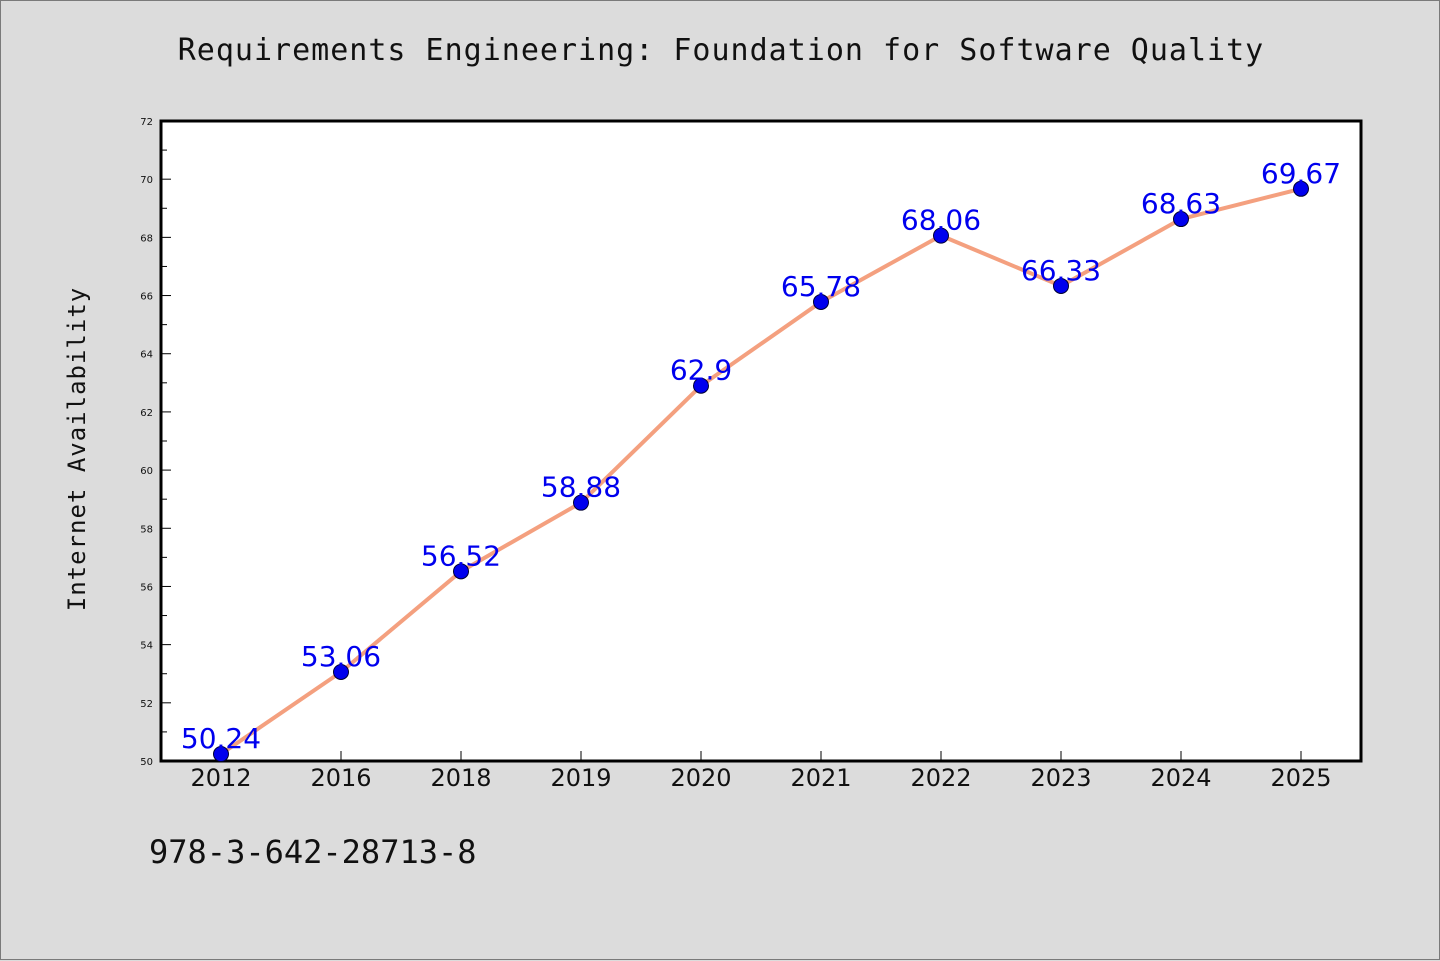 The height and width of the screenshot is (961, 1440). I want to click on y-tick-label: 72, so click(146, 122).